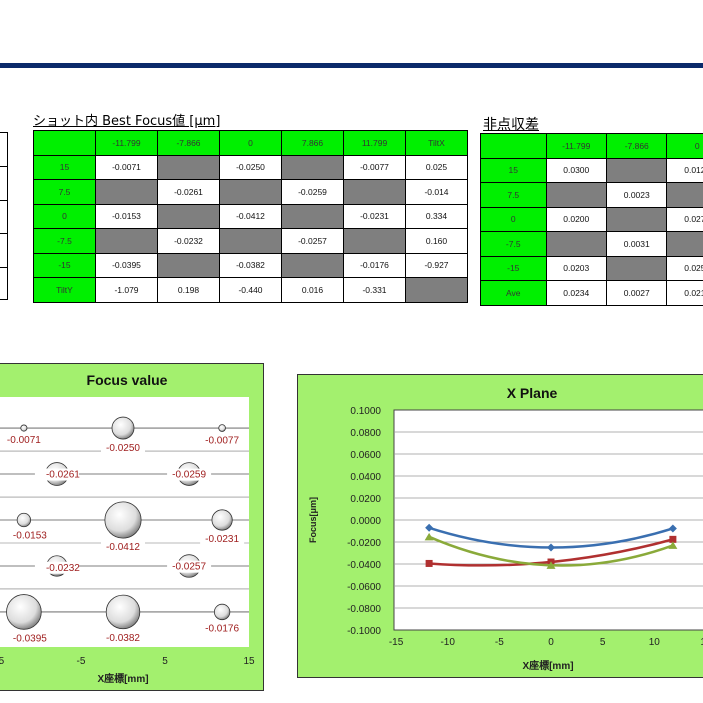 This screenshot has width=703, height=703. What do you see at coordinates (365, 499) in the screenshot?
I see `y-tick-label: 0.0200` at bounding box center [365, 499].